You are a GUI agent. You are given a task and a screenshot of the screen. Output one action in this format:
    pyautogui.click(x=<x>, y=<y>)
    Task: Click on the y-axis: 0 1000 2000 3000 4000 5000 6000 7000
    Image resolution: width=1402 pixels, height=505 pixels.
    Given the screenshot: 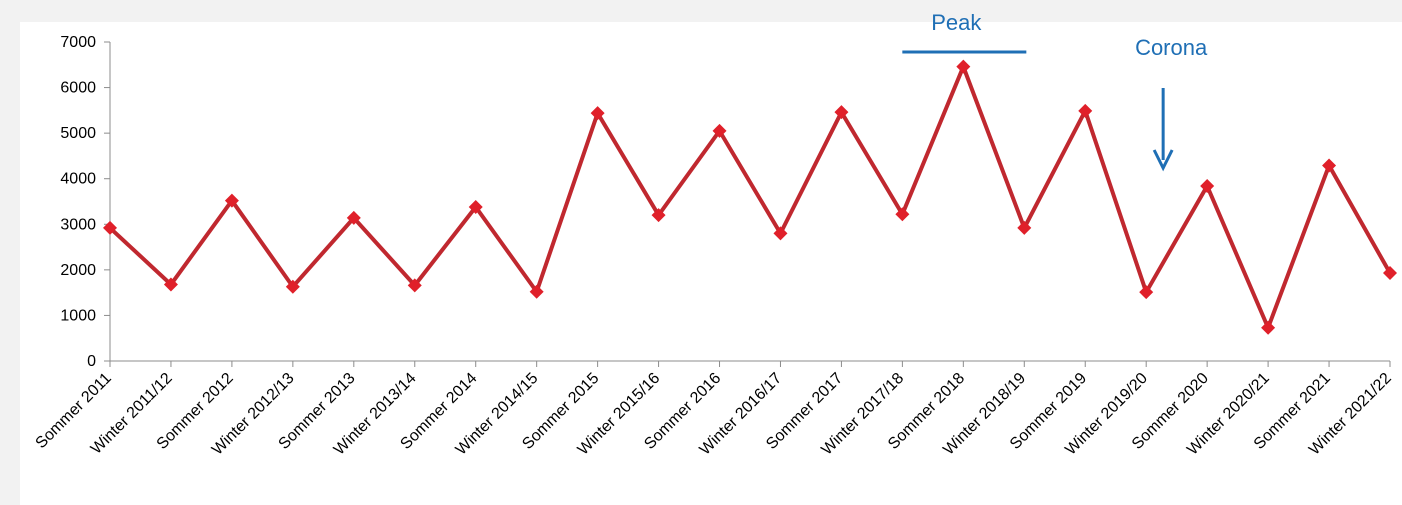 What is the action you would take?
    pyautogui.click(x=85, y=202)
    